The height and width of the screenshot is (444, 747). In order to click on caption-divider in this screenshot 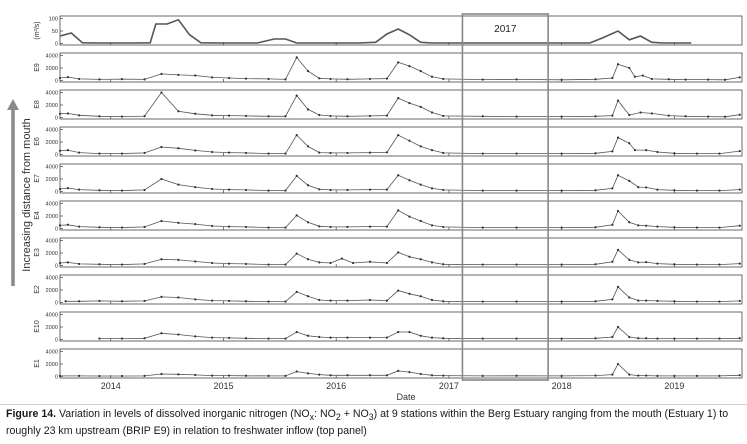, I will do `click(373, 404)`.